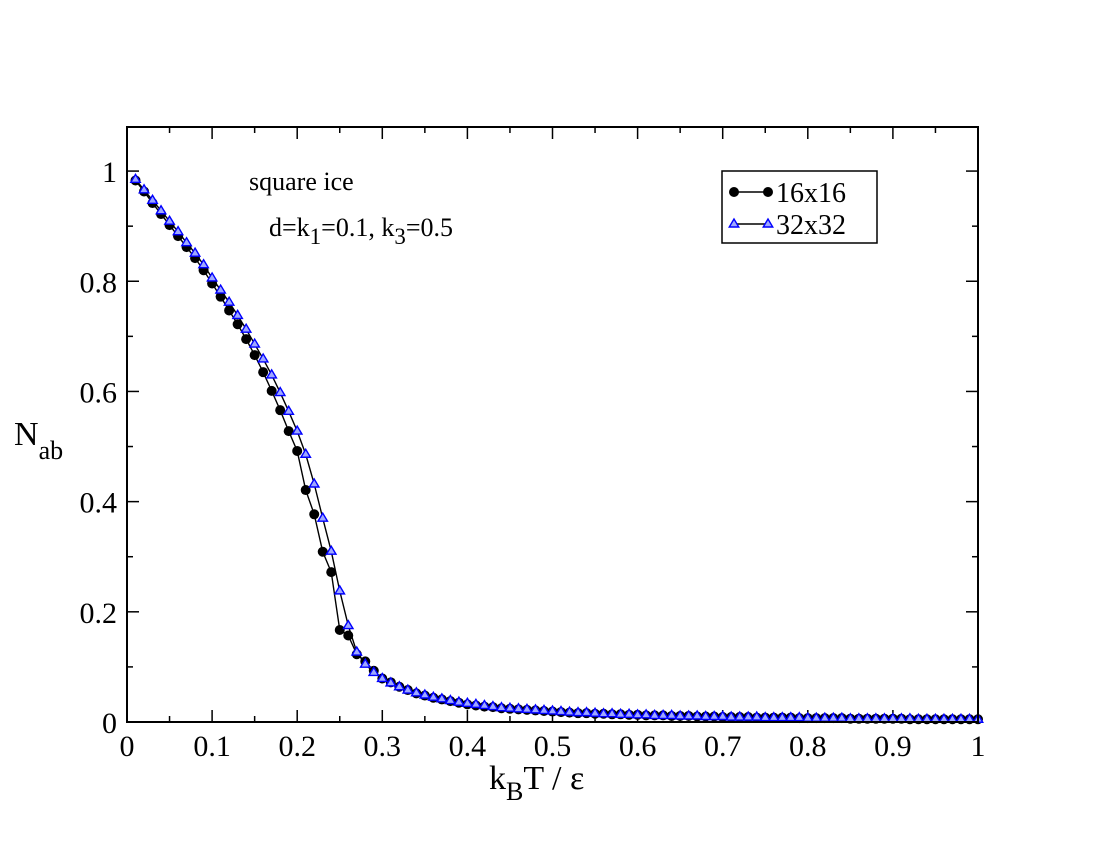  What do you see at coordinates (99, 392) in the screenshot?
I see `y-tick-label: 0.6` at bounding box center [99, 392].